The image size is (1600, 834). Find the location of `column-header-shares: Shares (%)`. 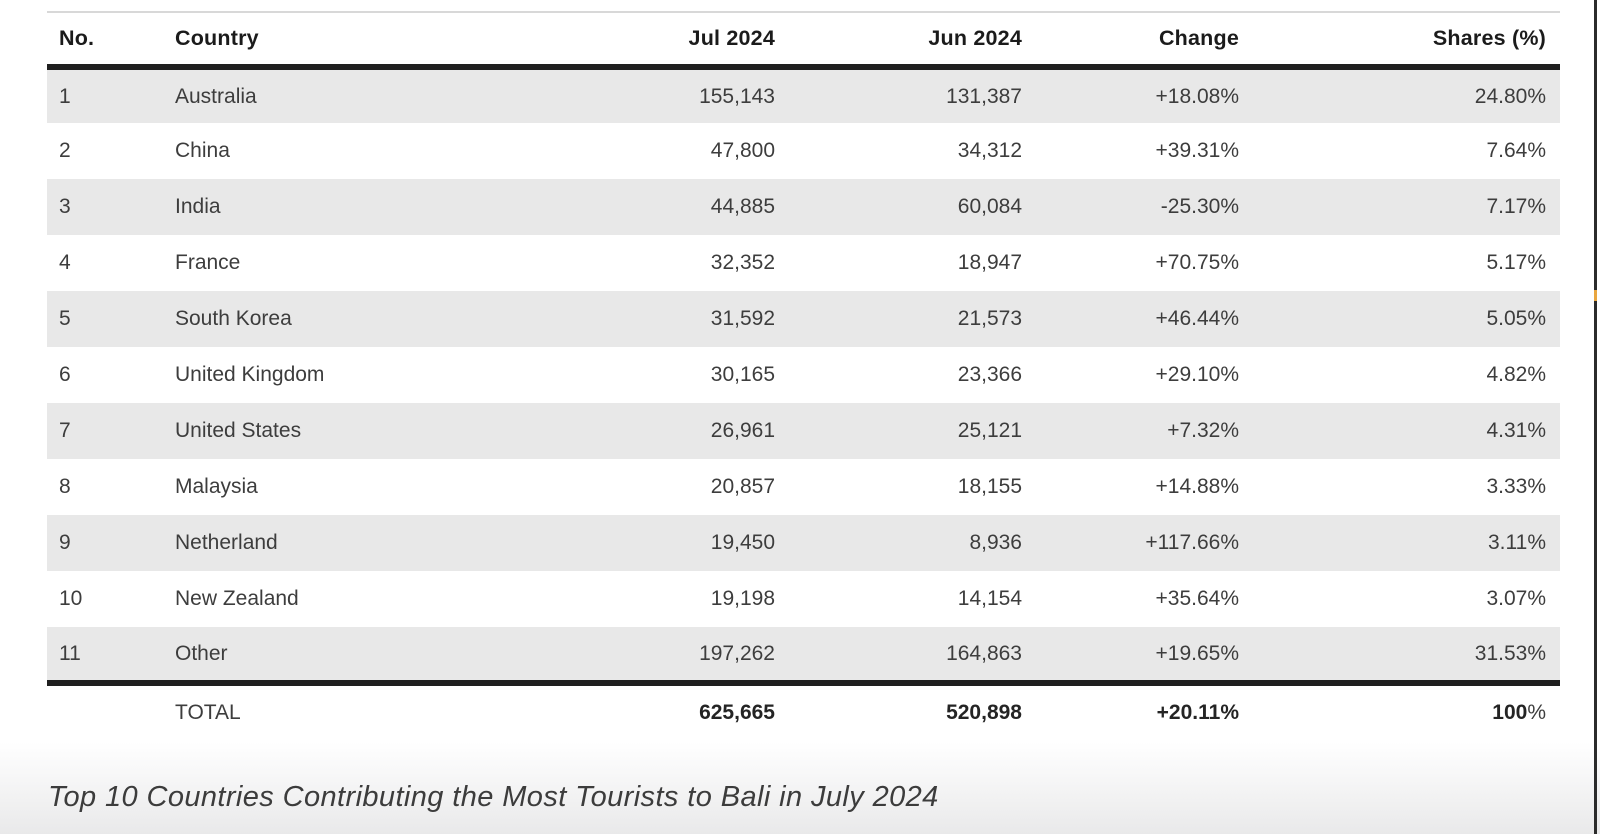

column-header-shares: Shares (%) is located at coordinates (1399, 41).